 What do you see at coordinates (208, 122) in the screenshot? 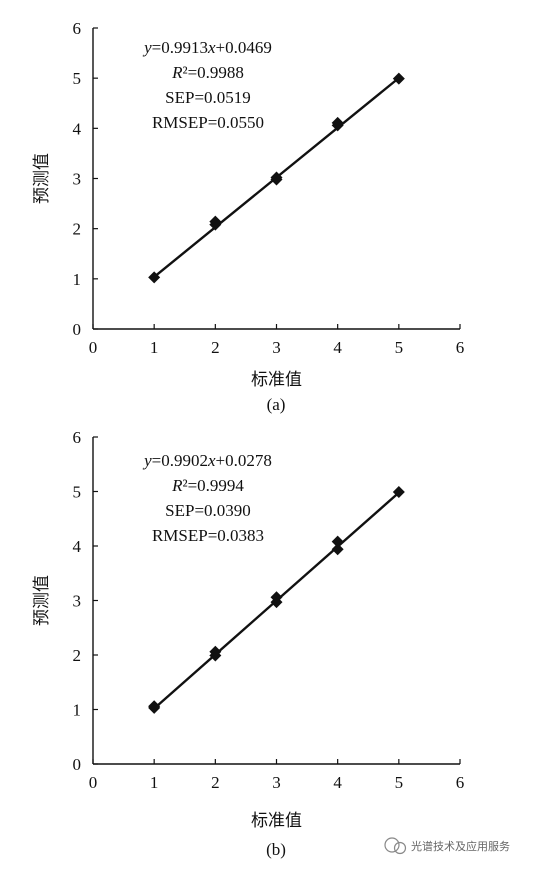
I see `rmsep-value: RMSEP=0.0550` at bounding box center [208, 122].